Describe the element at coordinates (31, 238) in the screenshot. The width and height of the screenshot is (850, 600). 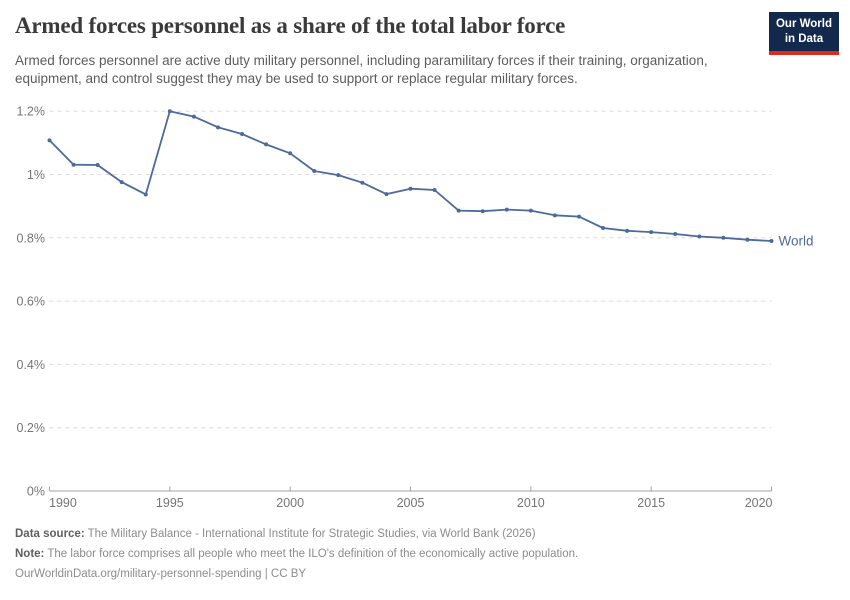
I see `y-tick-label: 0.8%` at that location.